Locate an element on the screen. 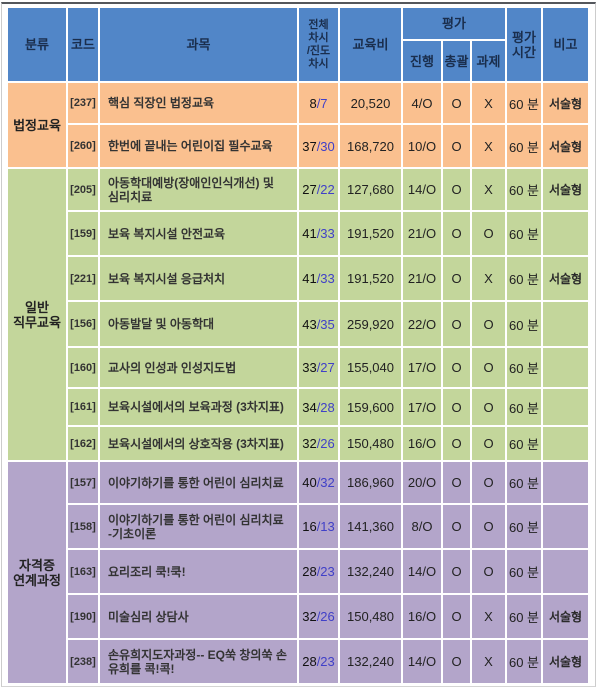  progress-sessions: /32 is located at coordinates (325, 482).